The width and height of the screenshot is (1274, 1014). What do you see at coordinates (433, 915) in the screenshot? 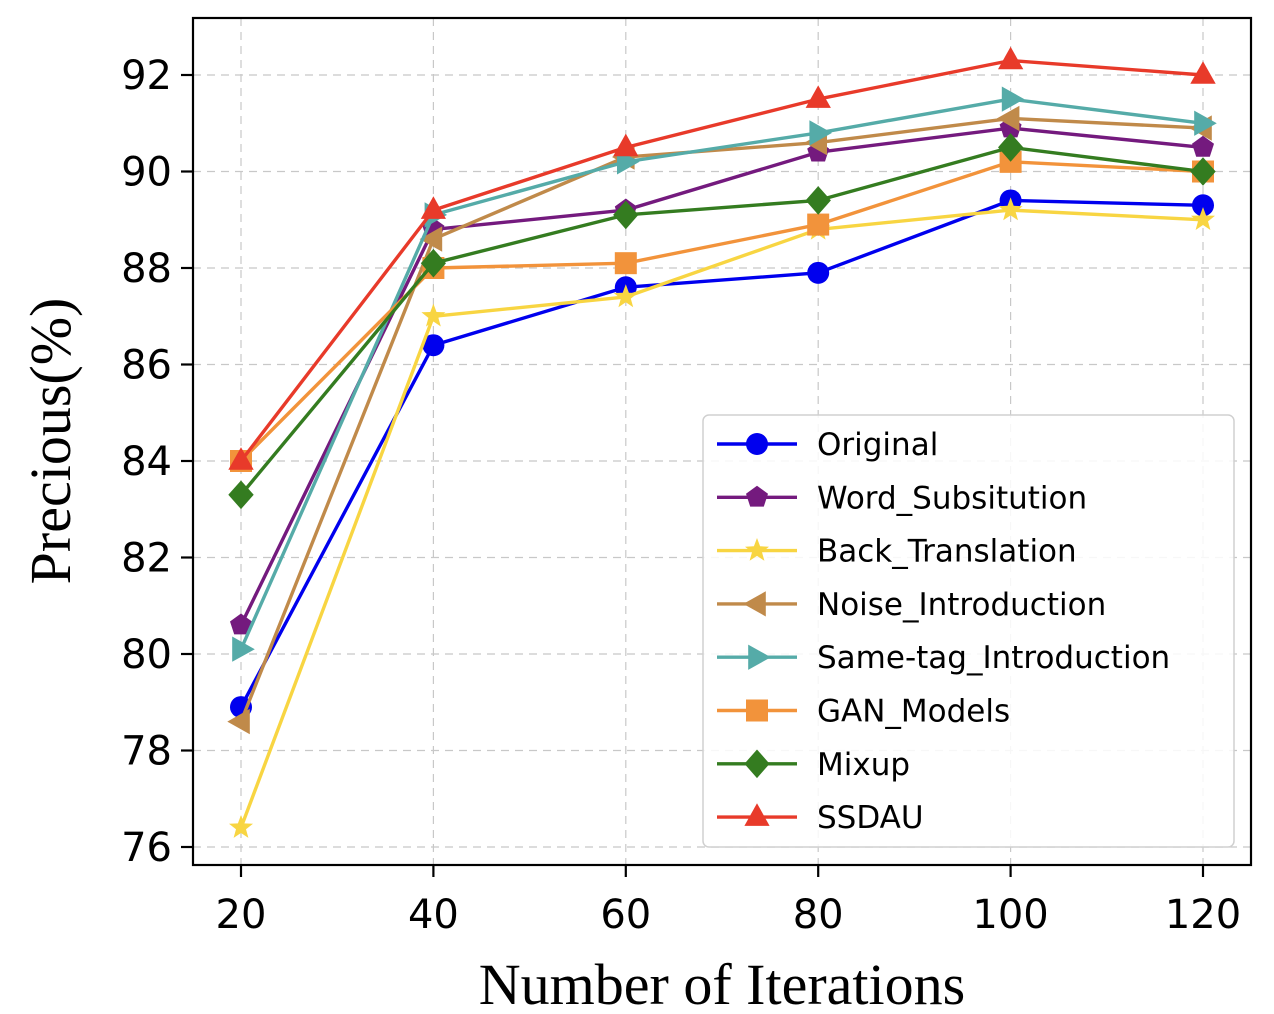
I see `x-tick-label: 40` at bounding box center [433, 915].